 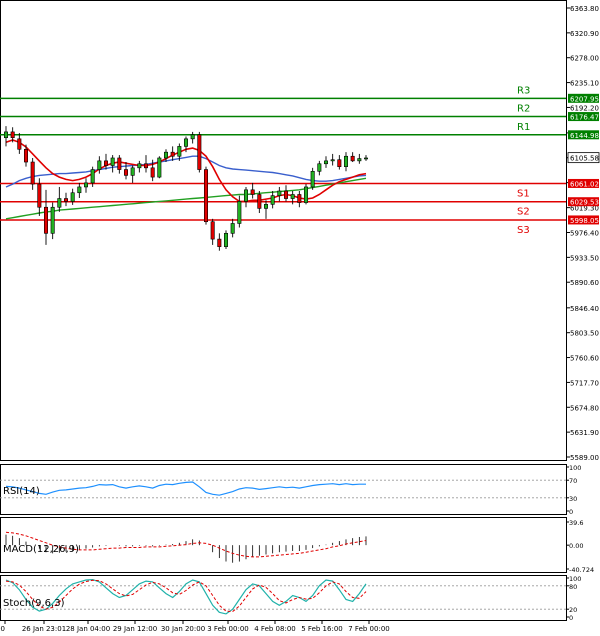 I want to click on stoch-k-line, so click(x=186, y=596).